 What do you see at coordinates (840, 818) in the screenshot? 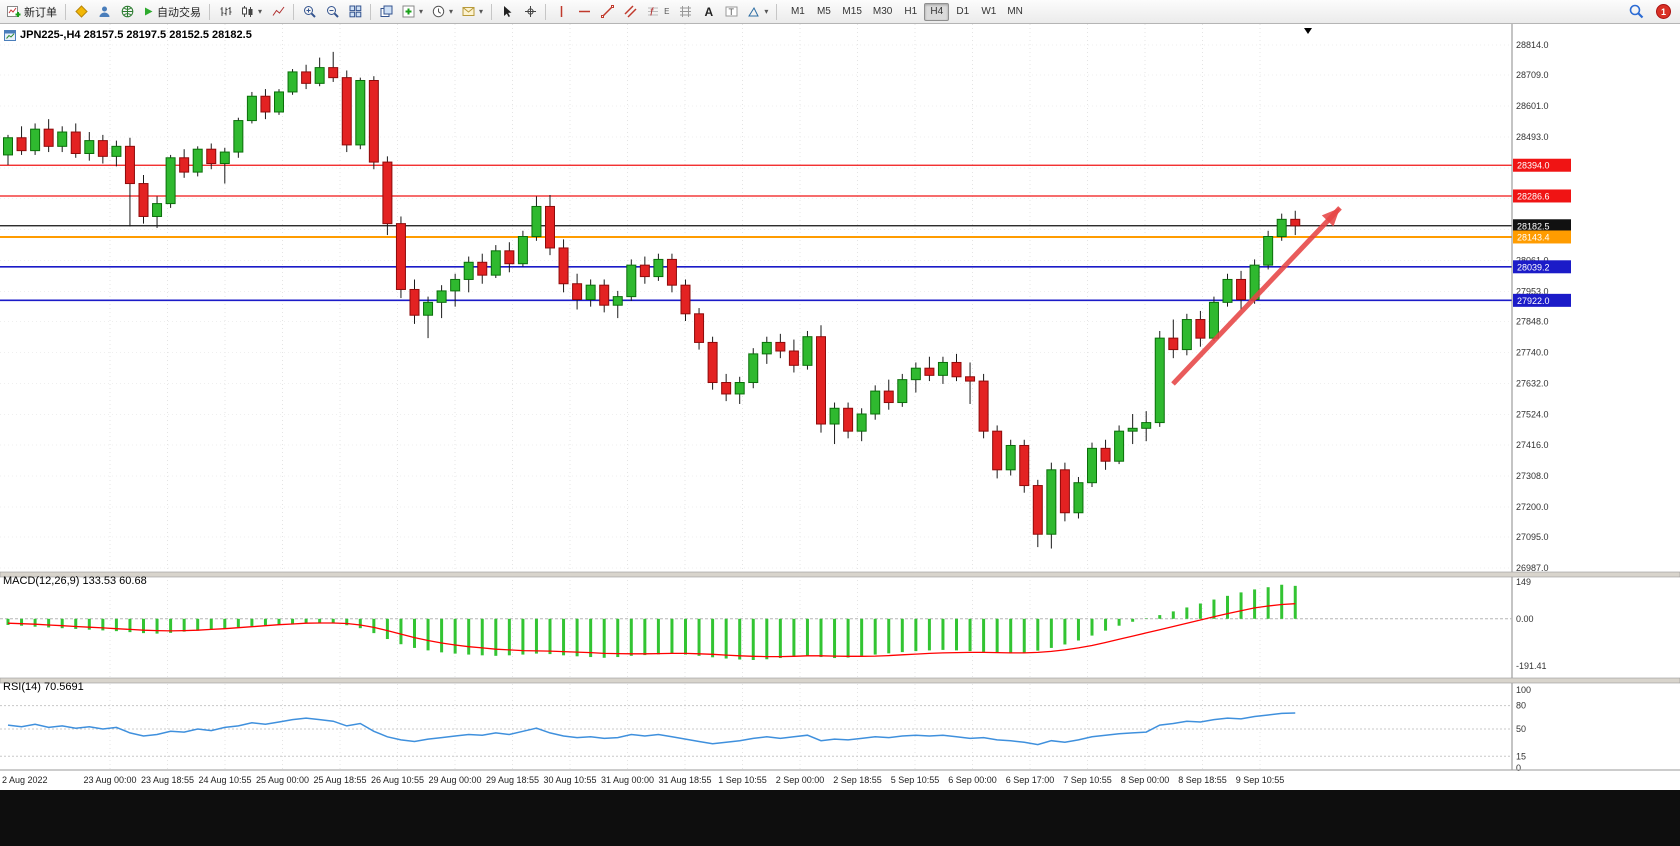
I see `bottom-strip` at bounding box center [840, 818].